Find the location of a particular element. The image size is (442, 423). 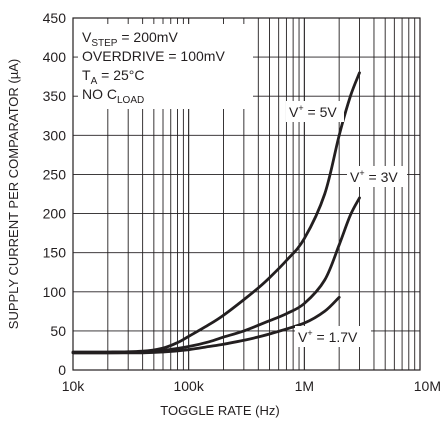

y-tick-label: 200 is located at coordinates (55, 214).